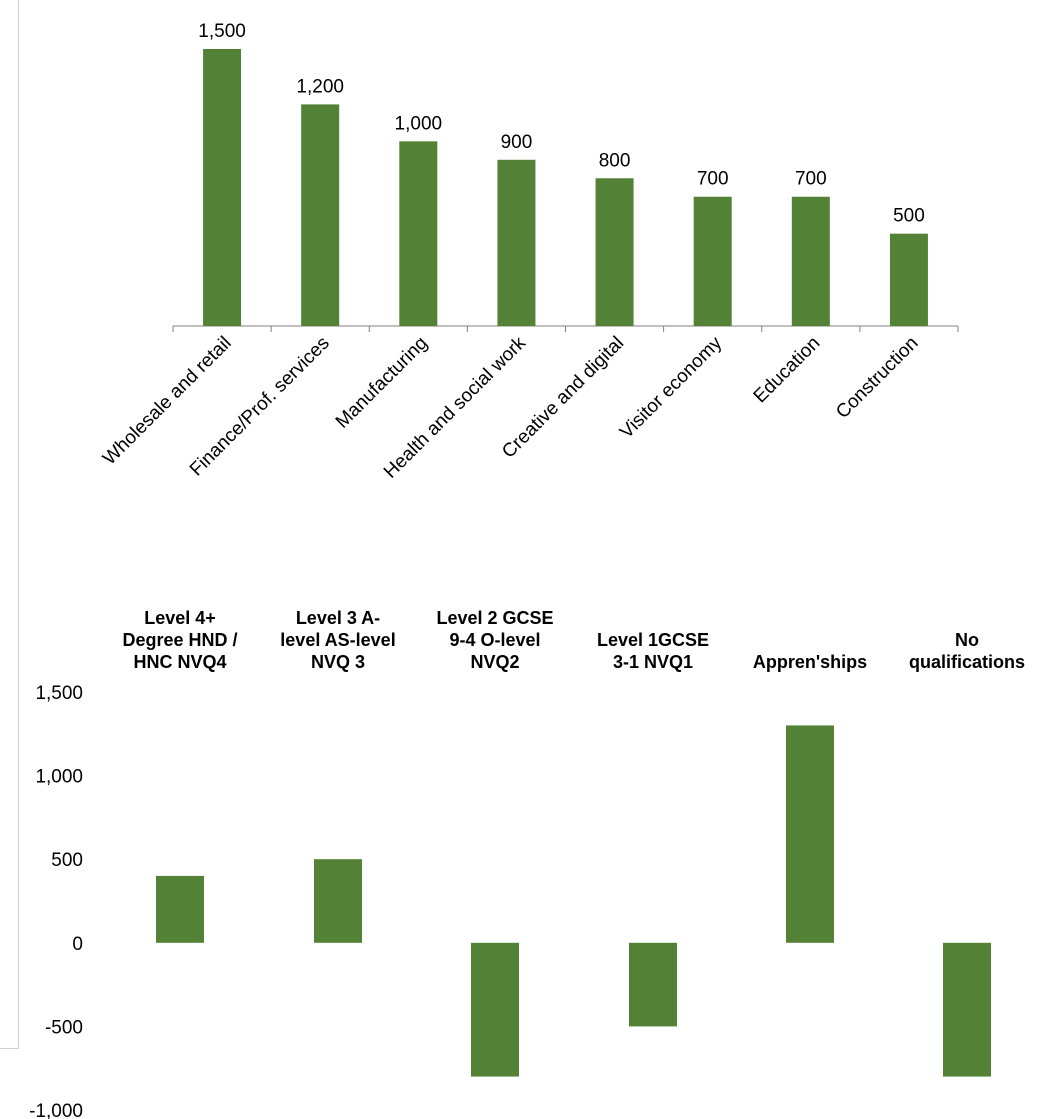  I want to click on y-tick-label: 500, so click(67, 860).